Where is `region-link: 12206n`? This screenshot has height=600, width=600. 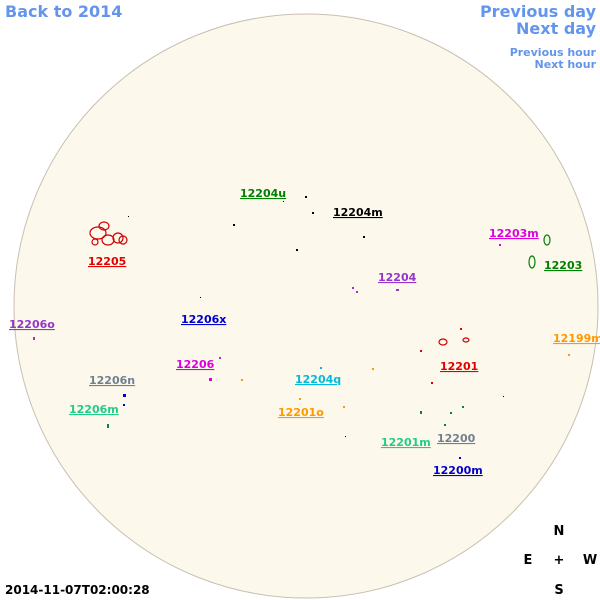
region-link: 12206n is located at coordinates (112, 380).